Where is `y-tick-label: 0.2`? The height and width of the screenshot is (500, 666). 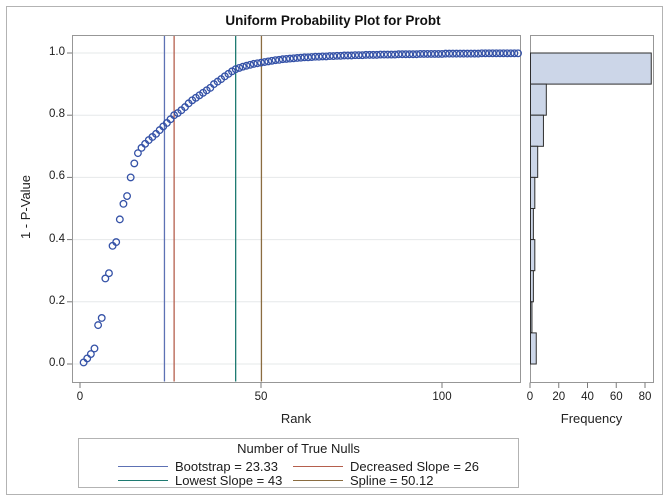
y-tick-label: 0.2 is located at coordinates (57, 300).